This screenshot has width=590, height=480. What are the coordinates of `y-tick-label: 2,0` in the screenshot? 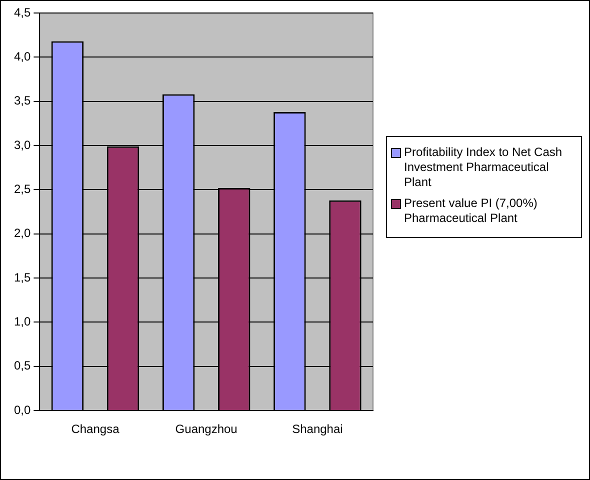 It's located at (22, 233).